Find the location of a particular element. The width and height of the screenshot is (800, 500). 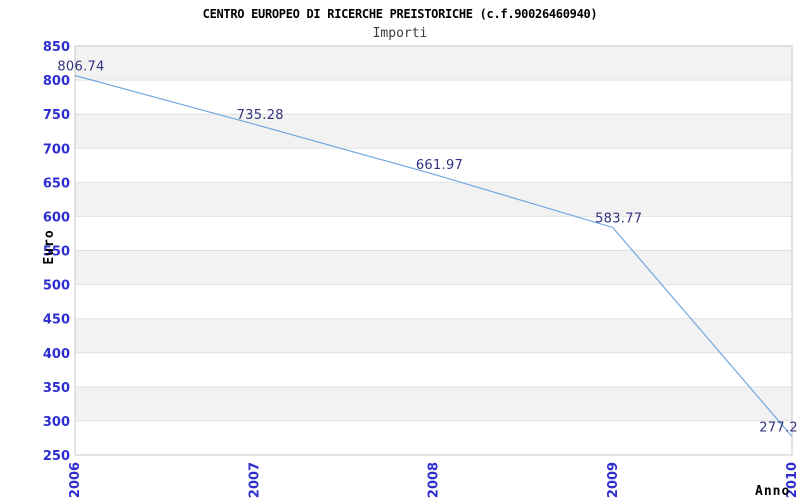

y-tick-label: 650 is located at coordinates (56, 183).